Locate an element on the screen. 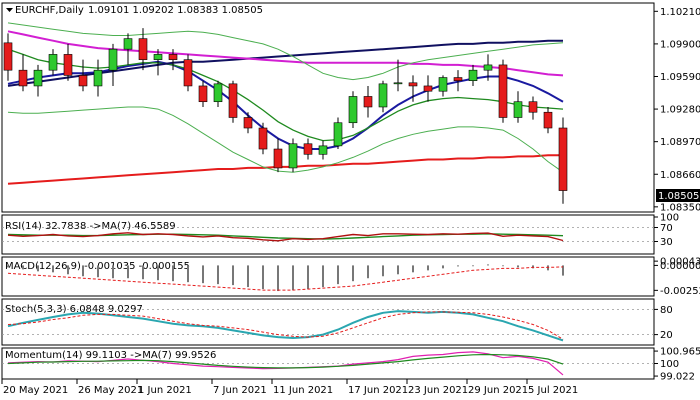 Image resolution: width=700 pixels, height=400 pixels. date-label: 11 Jun 2021 is located at coordinates (303, 390).